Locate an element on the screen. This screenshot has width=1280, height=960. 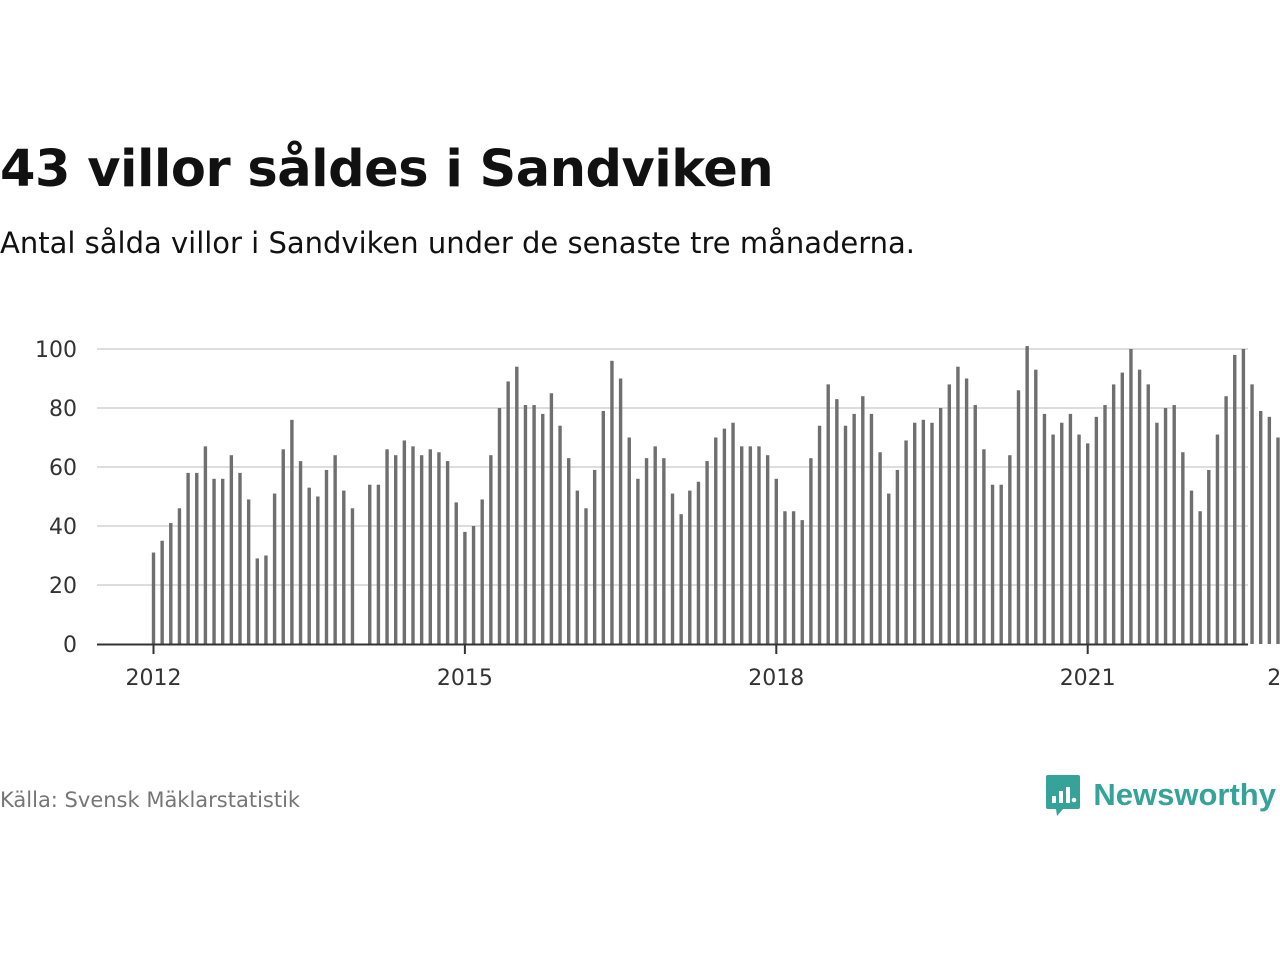
x-tick-label: 2015 is located at coordinates (465, 678).